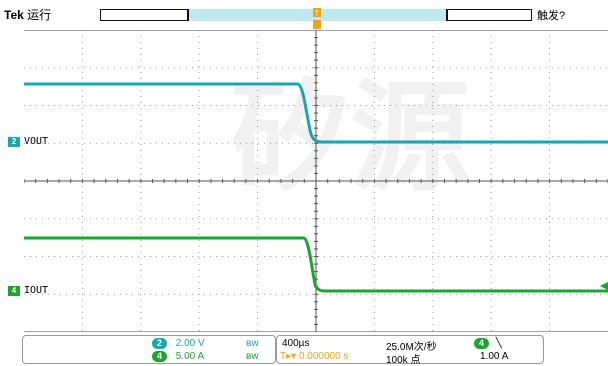 The width and height of the screenshot is (608, 366). I want to click on trigger-delay-readout: T▸▾ 0.000000 s, so click(314, 356).